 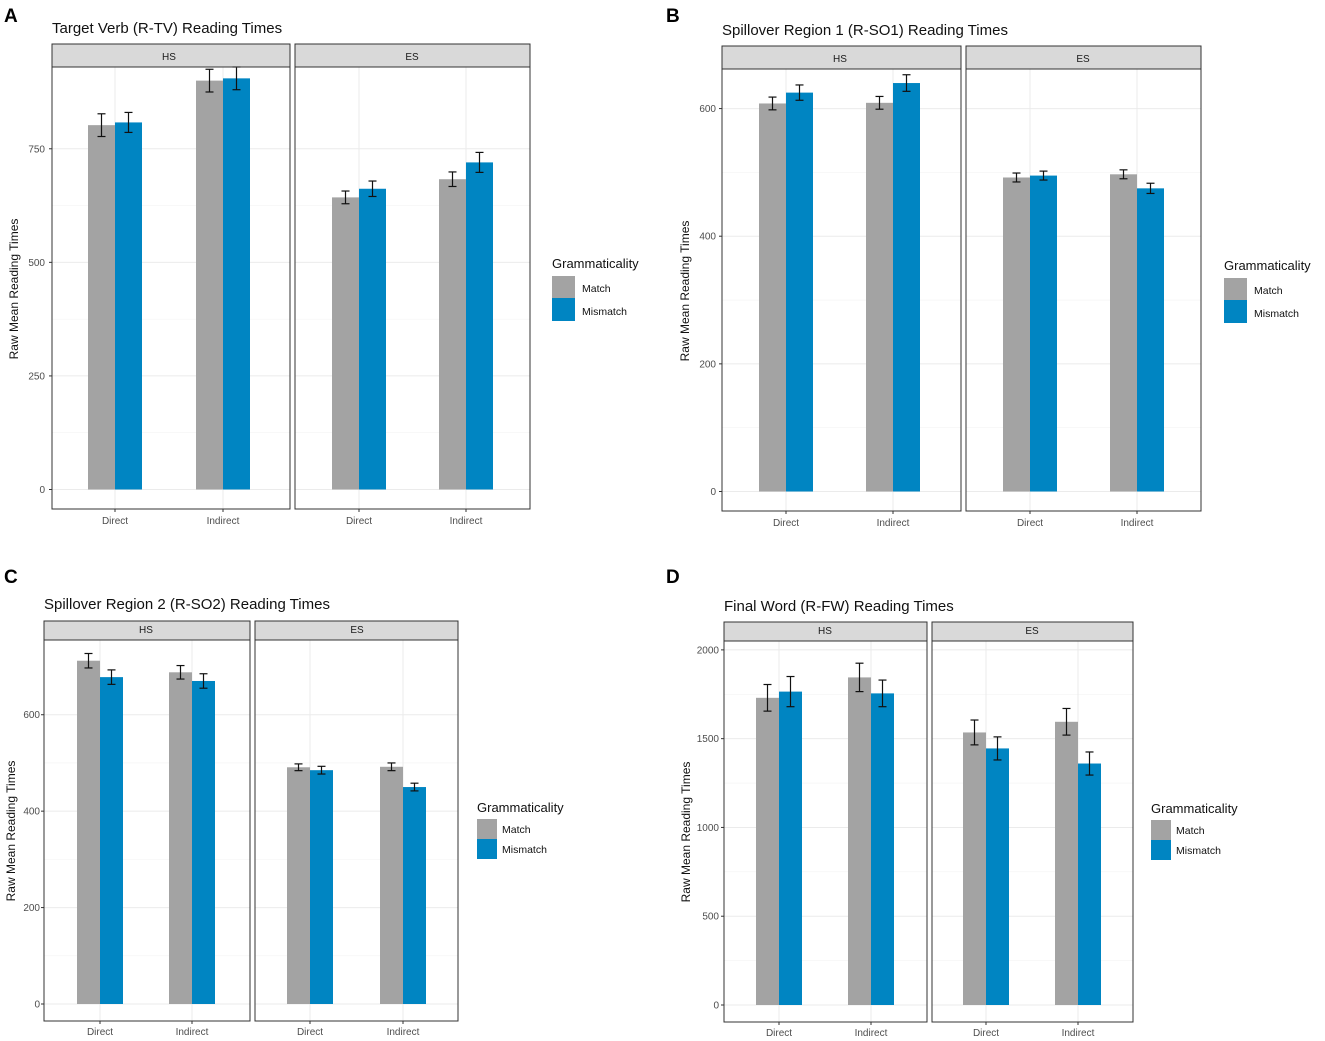 What do you see at coordinates (187, 604) in the screenshot?
I see `chart-title: Spillover Region 2 (R-SO2) Reading Times` at bounding box center [187, 604].